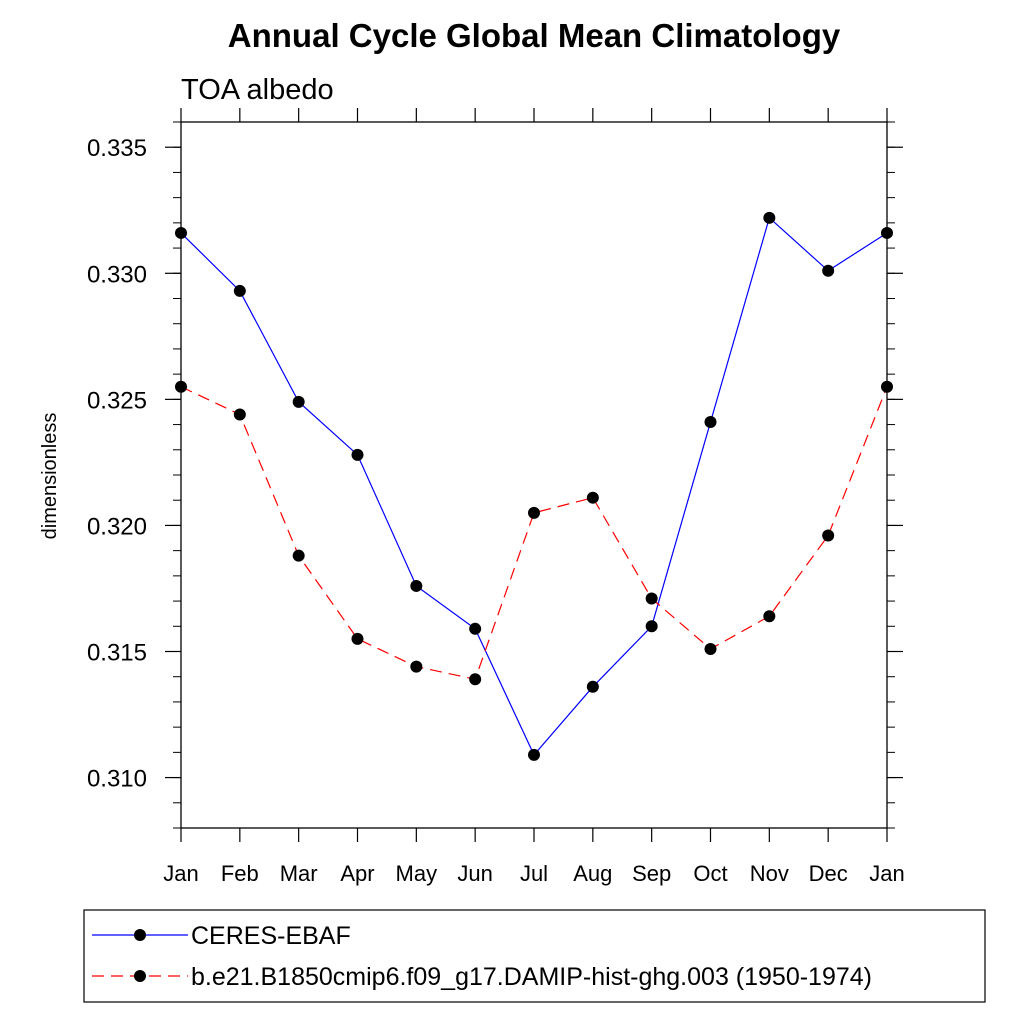 This screenshot has height=1024, width=1024. What do you see at coordinates (710, 873) in the screenshot?
I see `x-tick-label: Oct` at bounding box center [710, 873].